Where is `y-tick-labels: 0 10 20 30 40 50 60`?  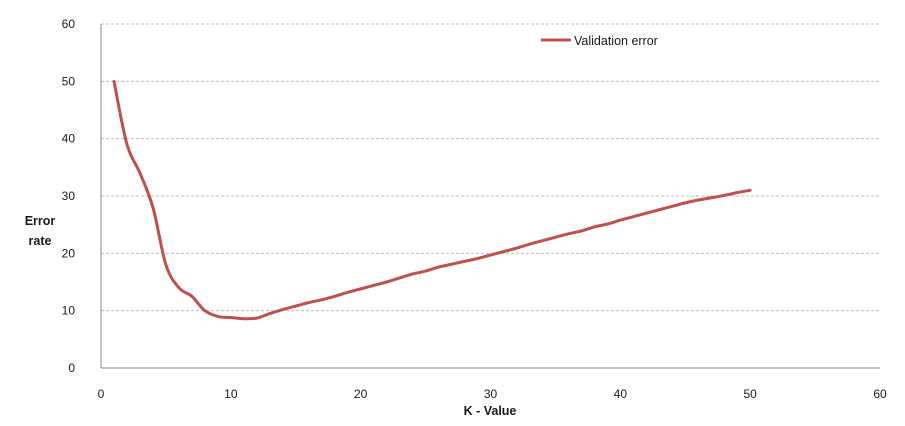 y-tick-labels: 0 10 20 30 40 50 60 is located at coordinates (69, 196).